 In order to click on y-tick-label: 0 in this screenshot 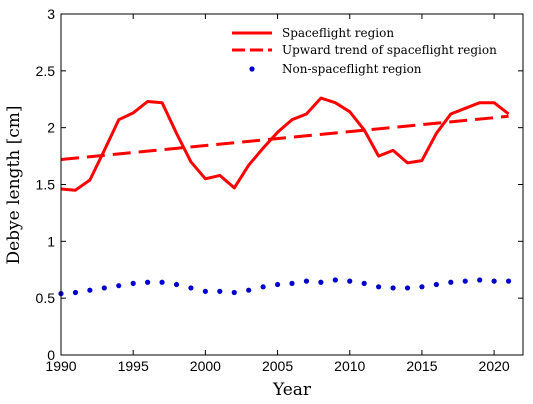, I will do `click(51, 355)`.